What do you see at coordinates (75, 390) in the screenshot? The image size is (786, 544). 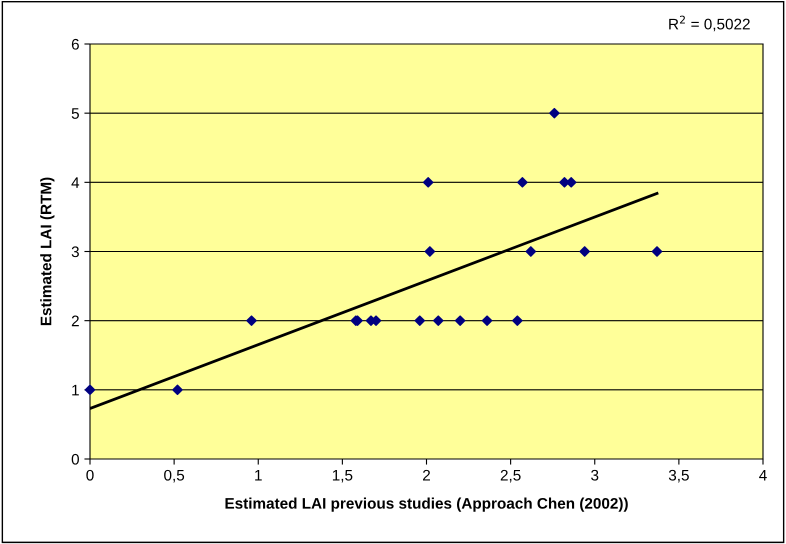 I see `y-tick-label: 1` at bounding box center [75, 390].